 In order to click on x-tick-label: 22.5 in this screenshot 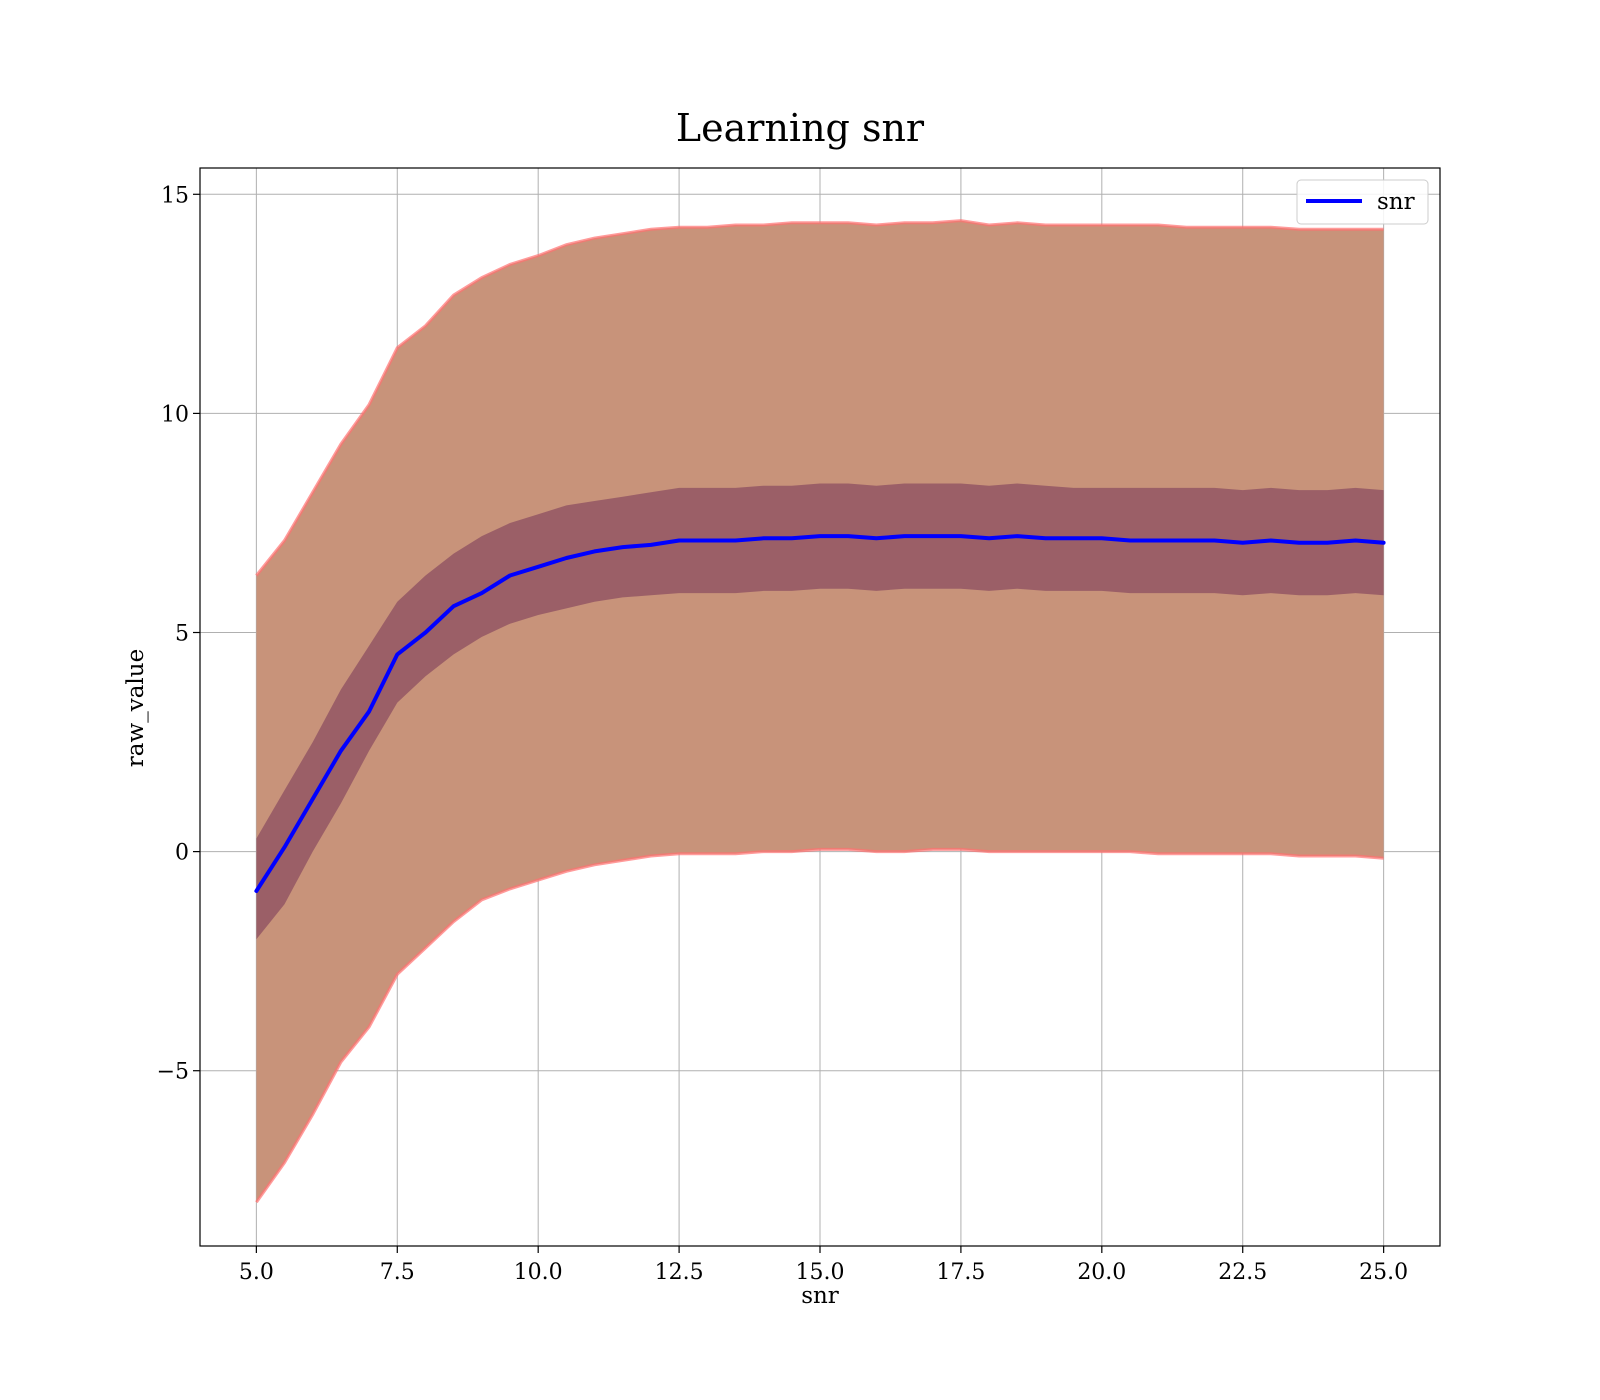, I will do `click(1242, 1272)`.